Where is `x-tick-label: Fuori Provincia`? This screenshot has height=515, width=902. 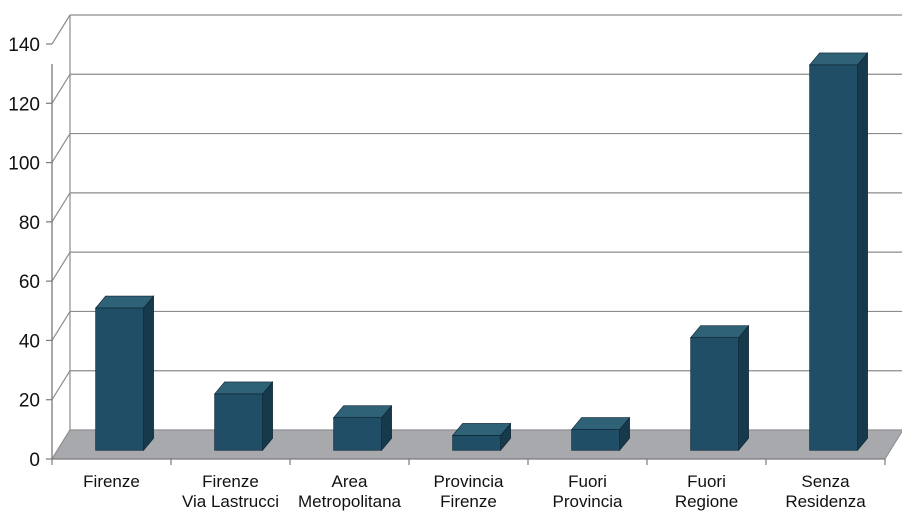
x-tick-label: Fuori Provincia is located at coordinates (588, 491).